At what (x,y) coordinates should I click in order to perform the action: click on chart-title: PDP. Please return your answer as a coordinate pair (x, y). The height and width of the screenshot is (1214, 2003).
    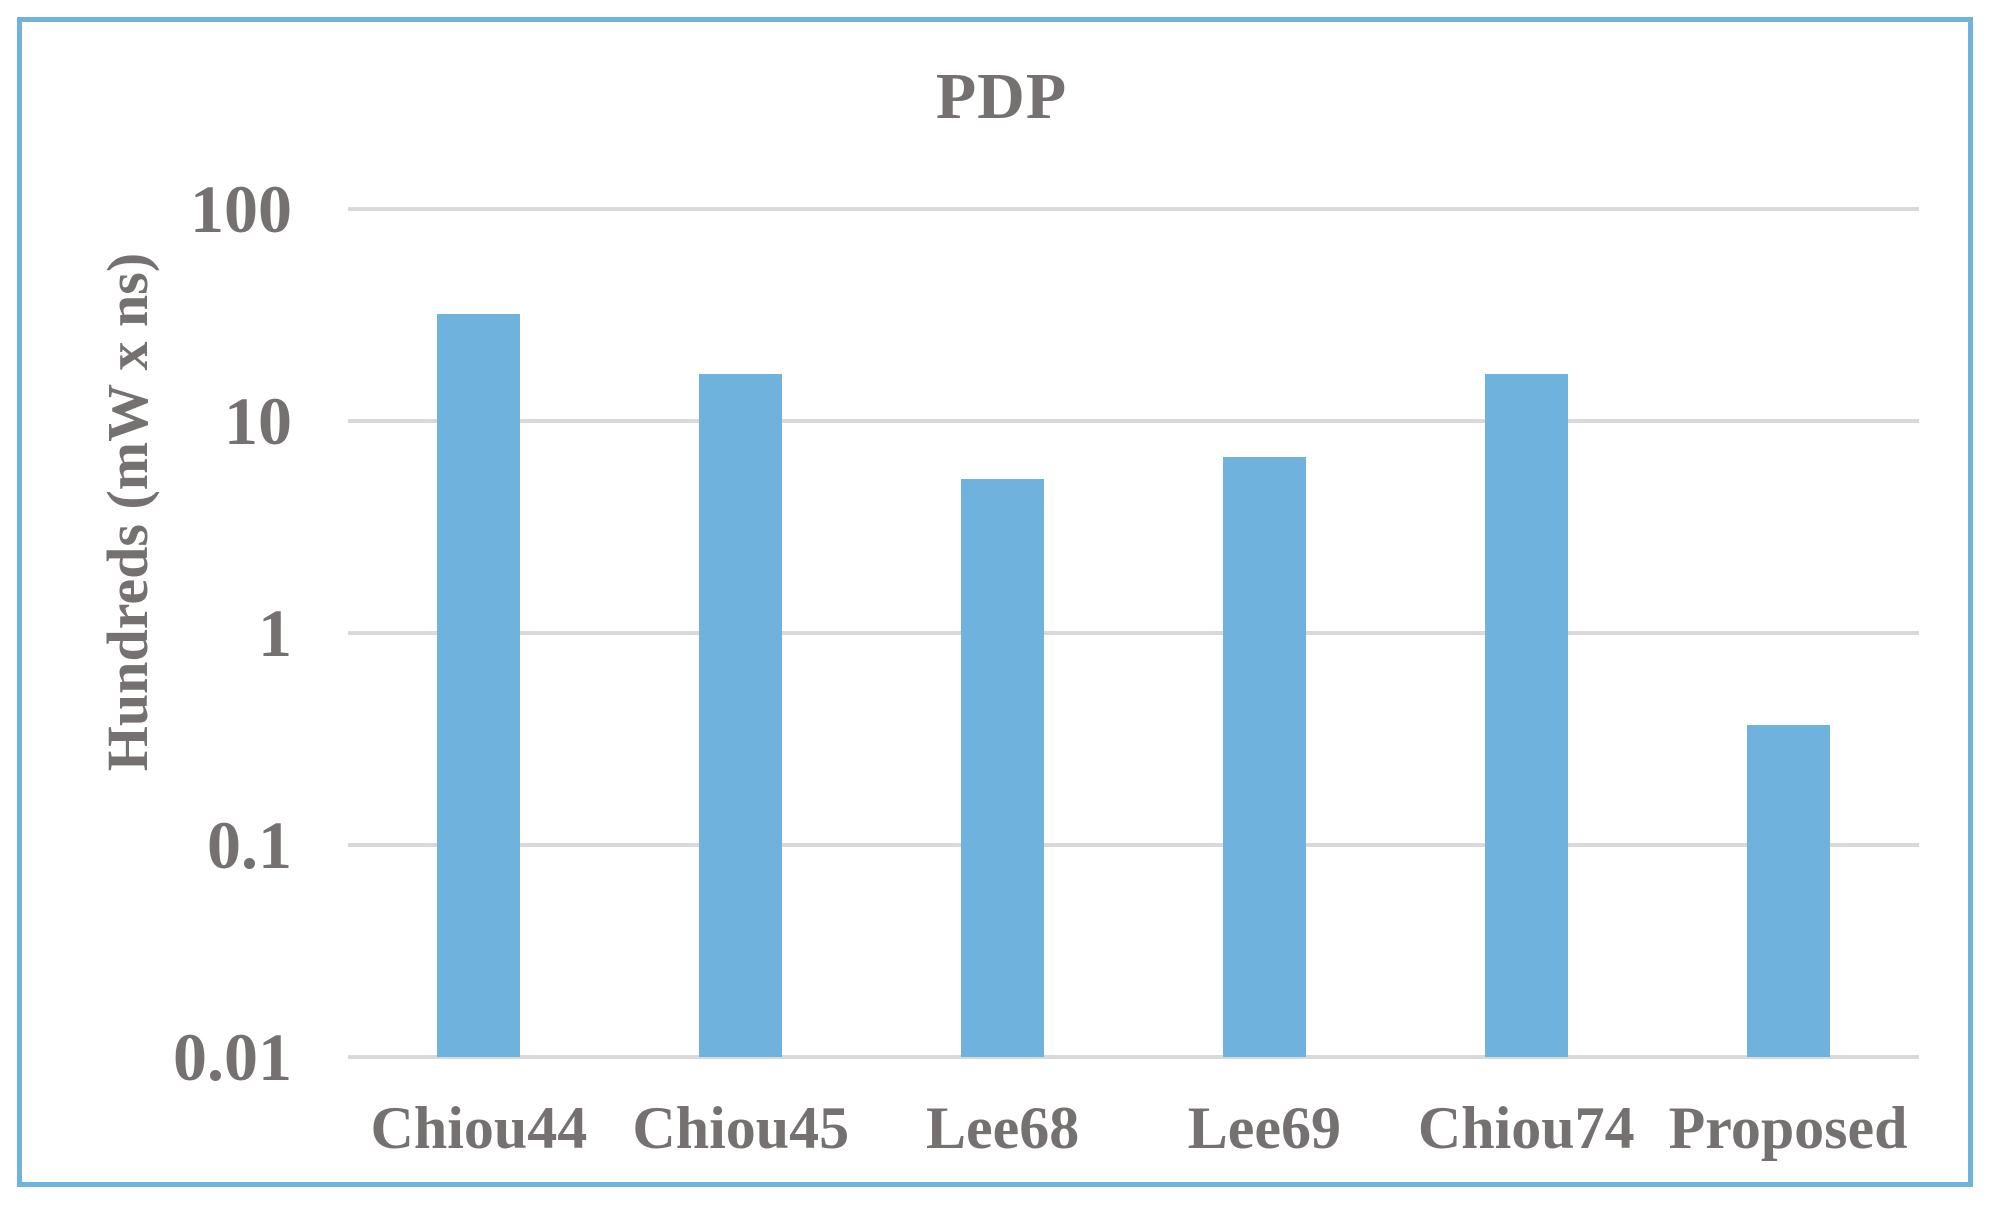
    Looking at the image, I should click on (1001, 96).